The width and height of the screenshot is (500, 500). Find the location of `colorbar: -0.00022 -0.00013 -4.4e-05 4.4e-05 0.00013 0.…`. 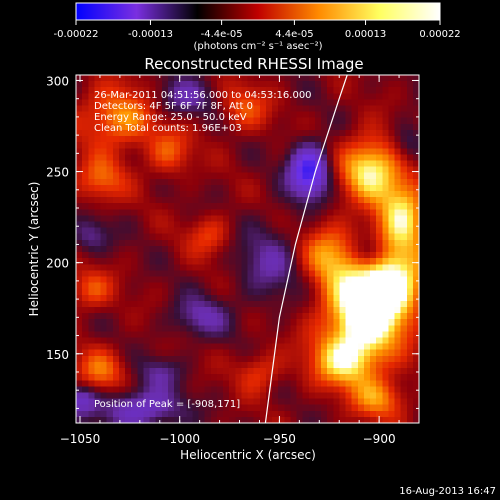

colorbar: -0.00022 -0.00013 -4.4e-05 4.4e-05 0.00013 0.… is located at coordinates (257, 27).